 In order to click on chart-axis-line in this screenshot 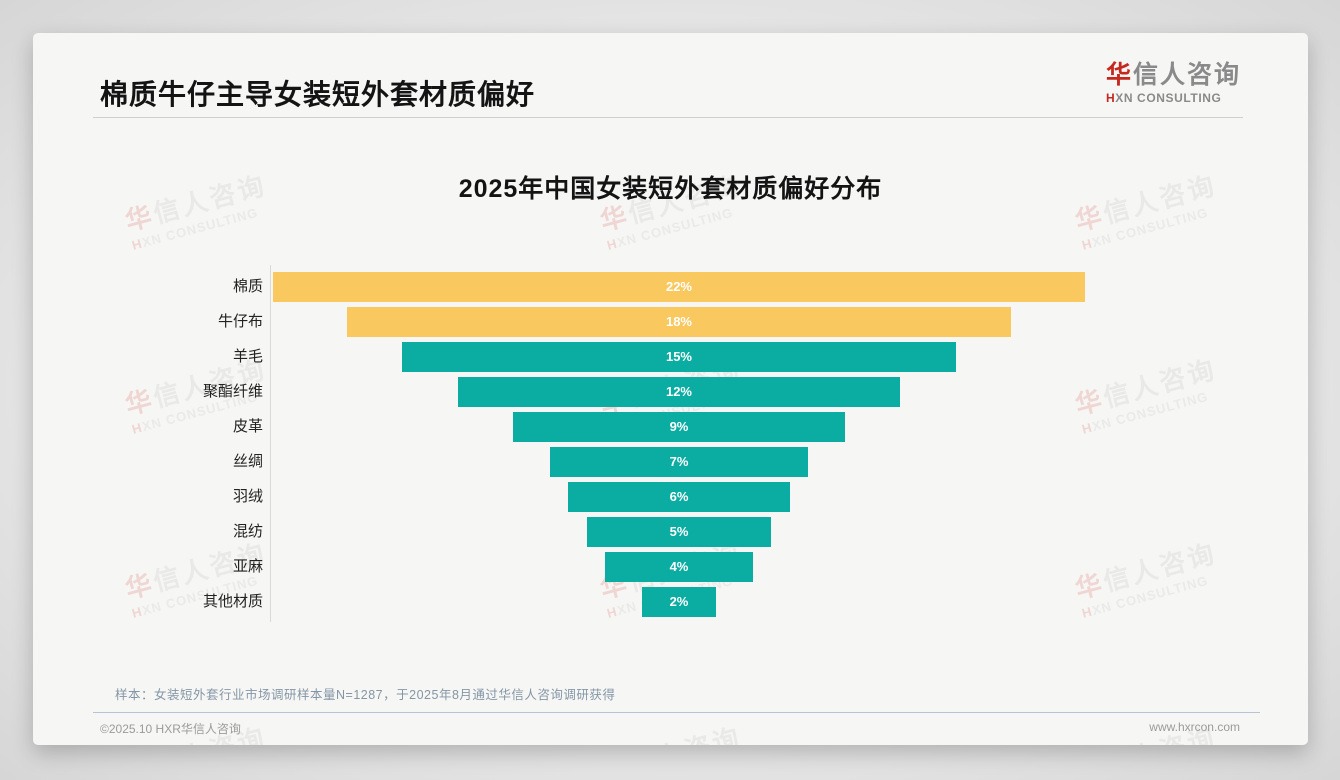, I will do `click(270, 443)`.